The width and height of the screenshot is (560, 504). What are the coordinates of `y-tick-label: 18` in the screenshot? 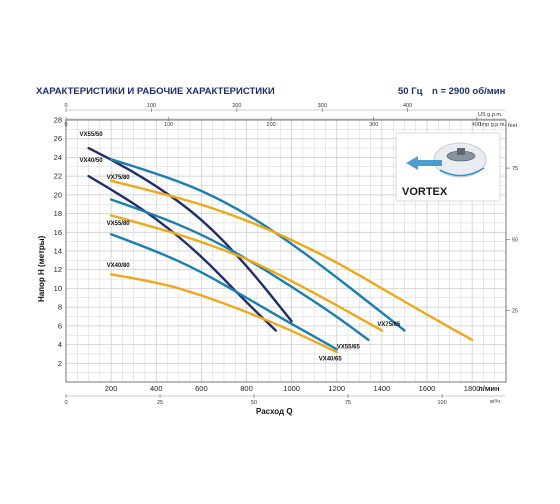 It's located at (58, 213).